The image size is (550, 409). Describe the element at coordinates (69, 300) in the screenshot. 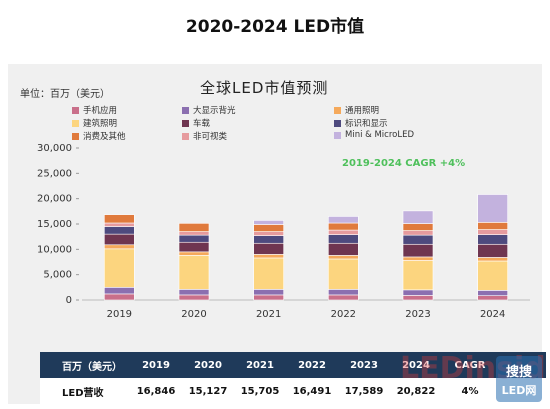

I see `y-tick-label: 0` at that location.